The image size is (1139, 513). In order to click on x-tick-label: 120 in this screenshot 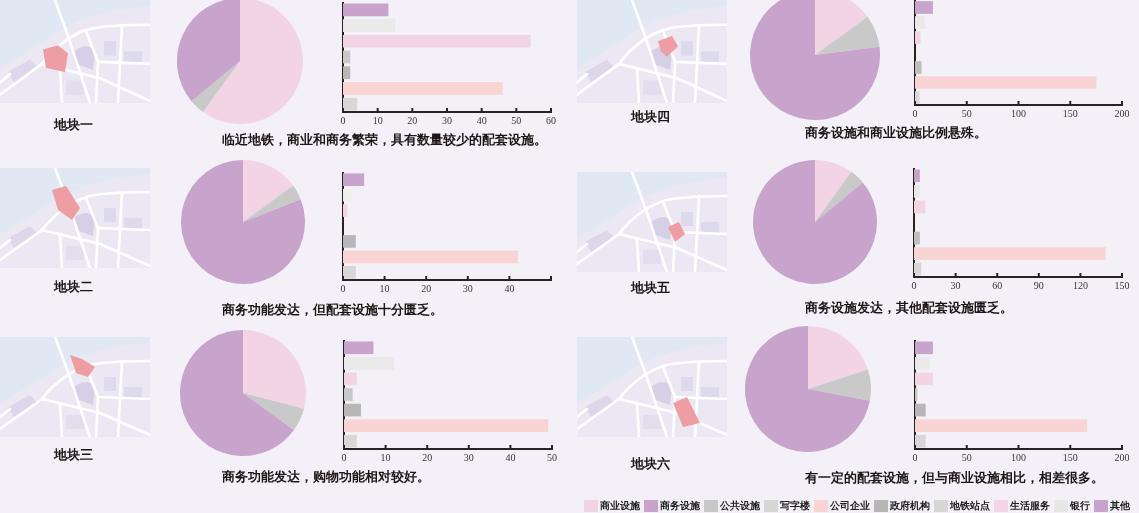, I will do `click(1080, 285)`.